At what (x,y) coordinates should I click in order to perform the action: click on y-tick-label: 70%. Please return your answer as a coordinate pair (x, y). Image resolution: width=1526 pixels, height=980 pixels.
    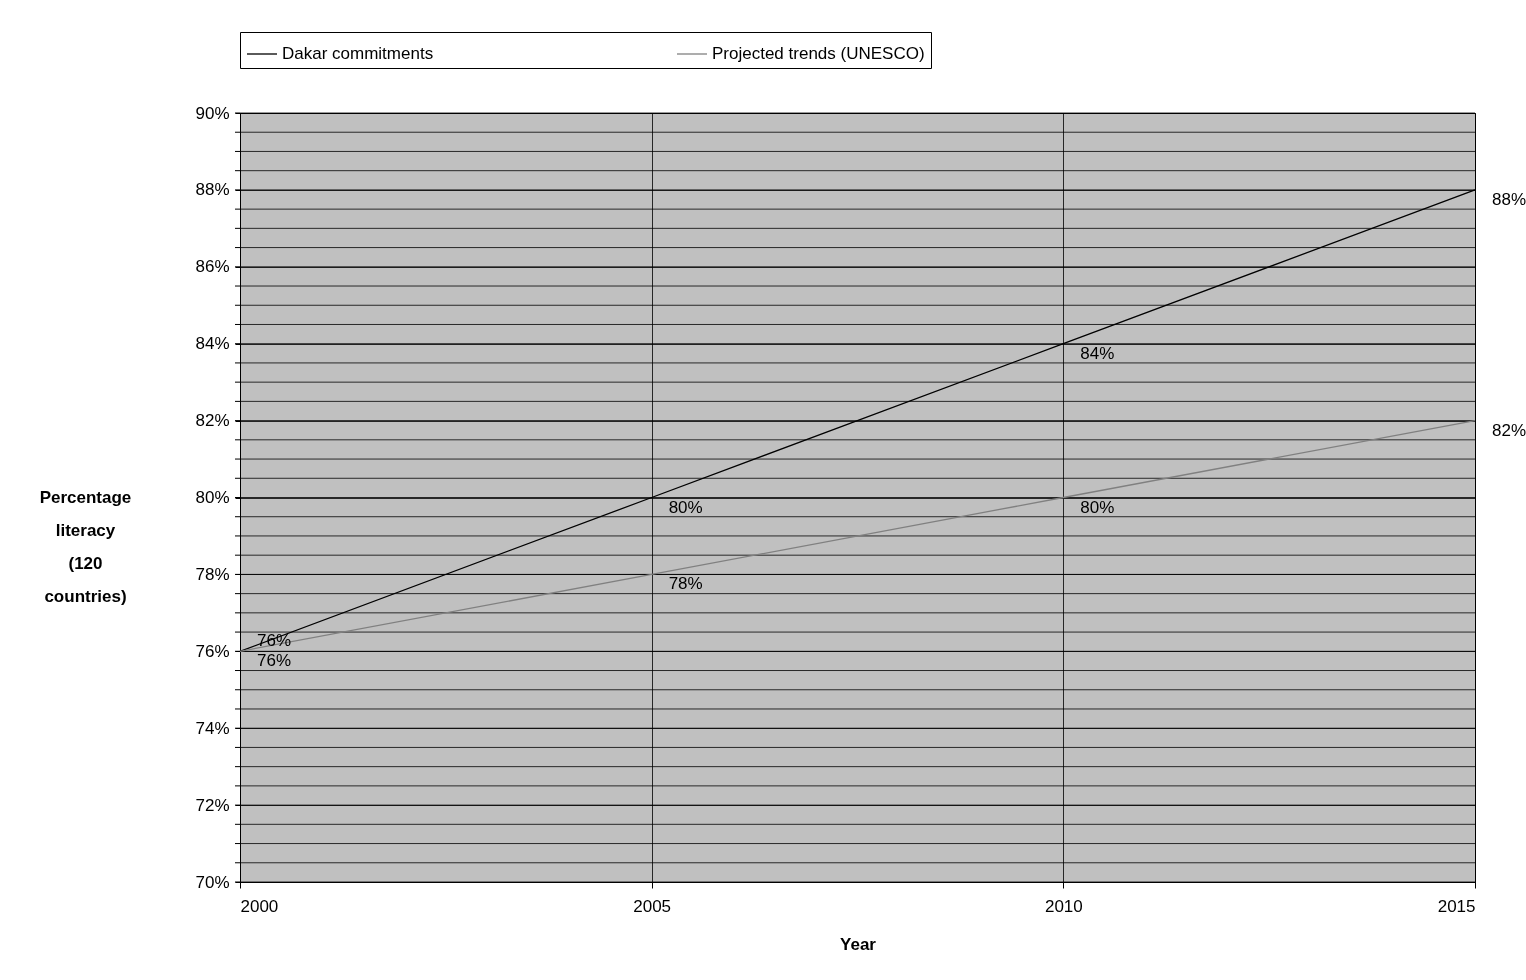
    Looking at the image, I should click on (212, 882).